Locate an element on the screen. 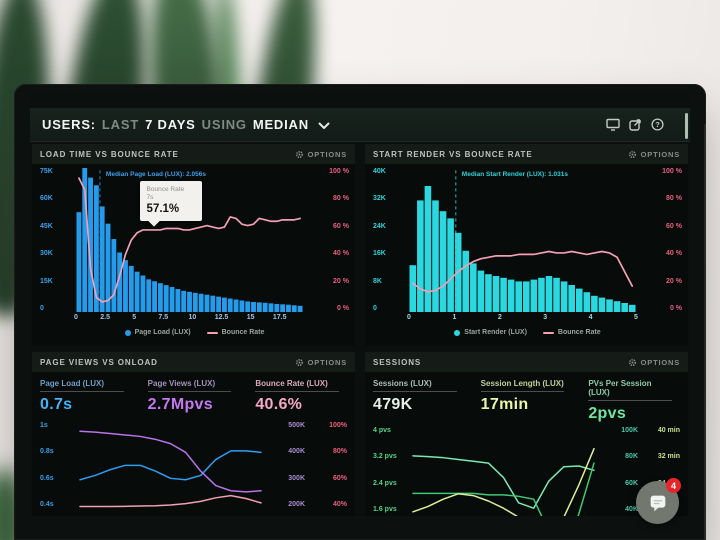  metric-label: PVs Per Session (LUX) is located at coordinates (620, 388).